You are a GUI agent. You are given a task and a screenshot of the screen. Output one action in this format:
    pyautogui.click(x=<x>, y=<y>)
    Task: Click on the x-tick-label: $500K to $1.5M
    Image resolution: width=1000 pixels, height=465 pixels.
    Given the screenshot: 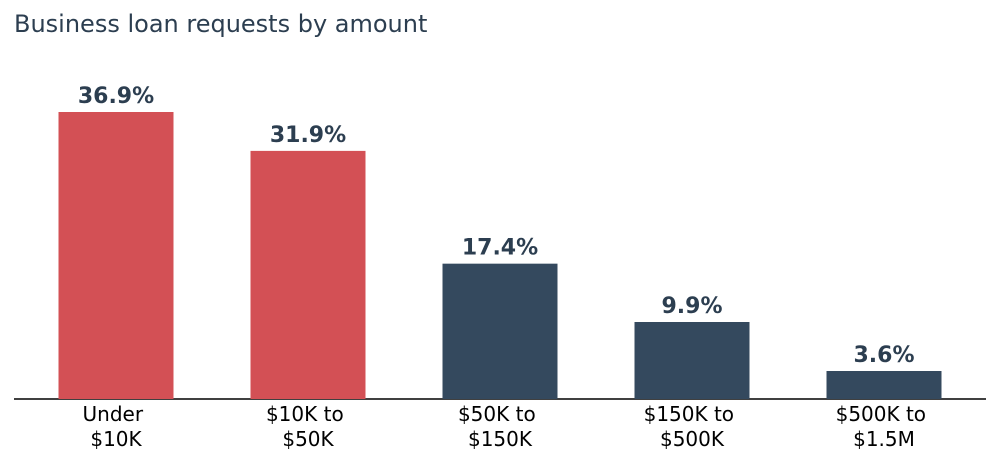 What is the action you would take?
    pyautogui.click(x=884, y=426)
    